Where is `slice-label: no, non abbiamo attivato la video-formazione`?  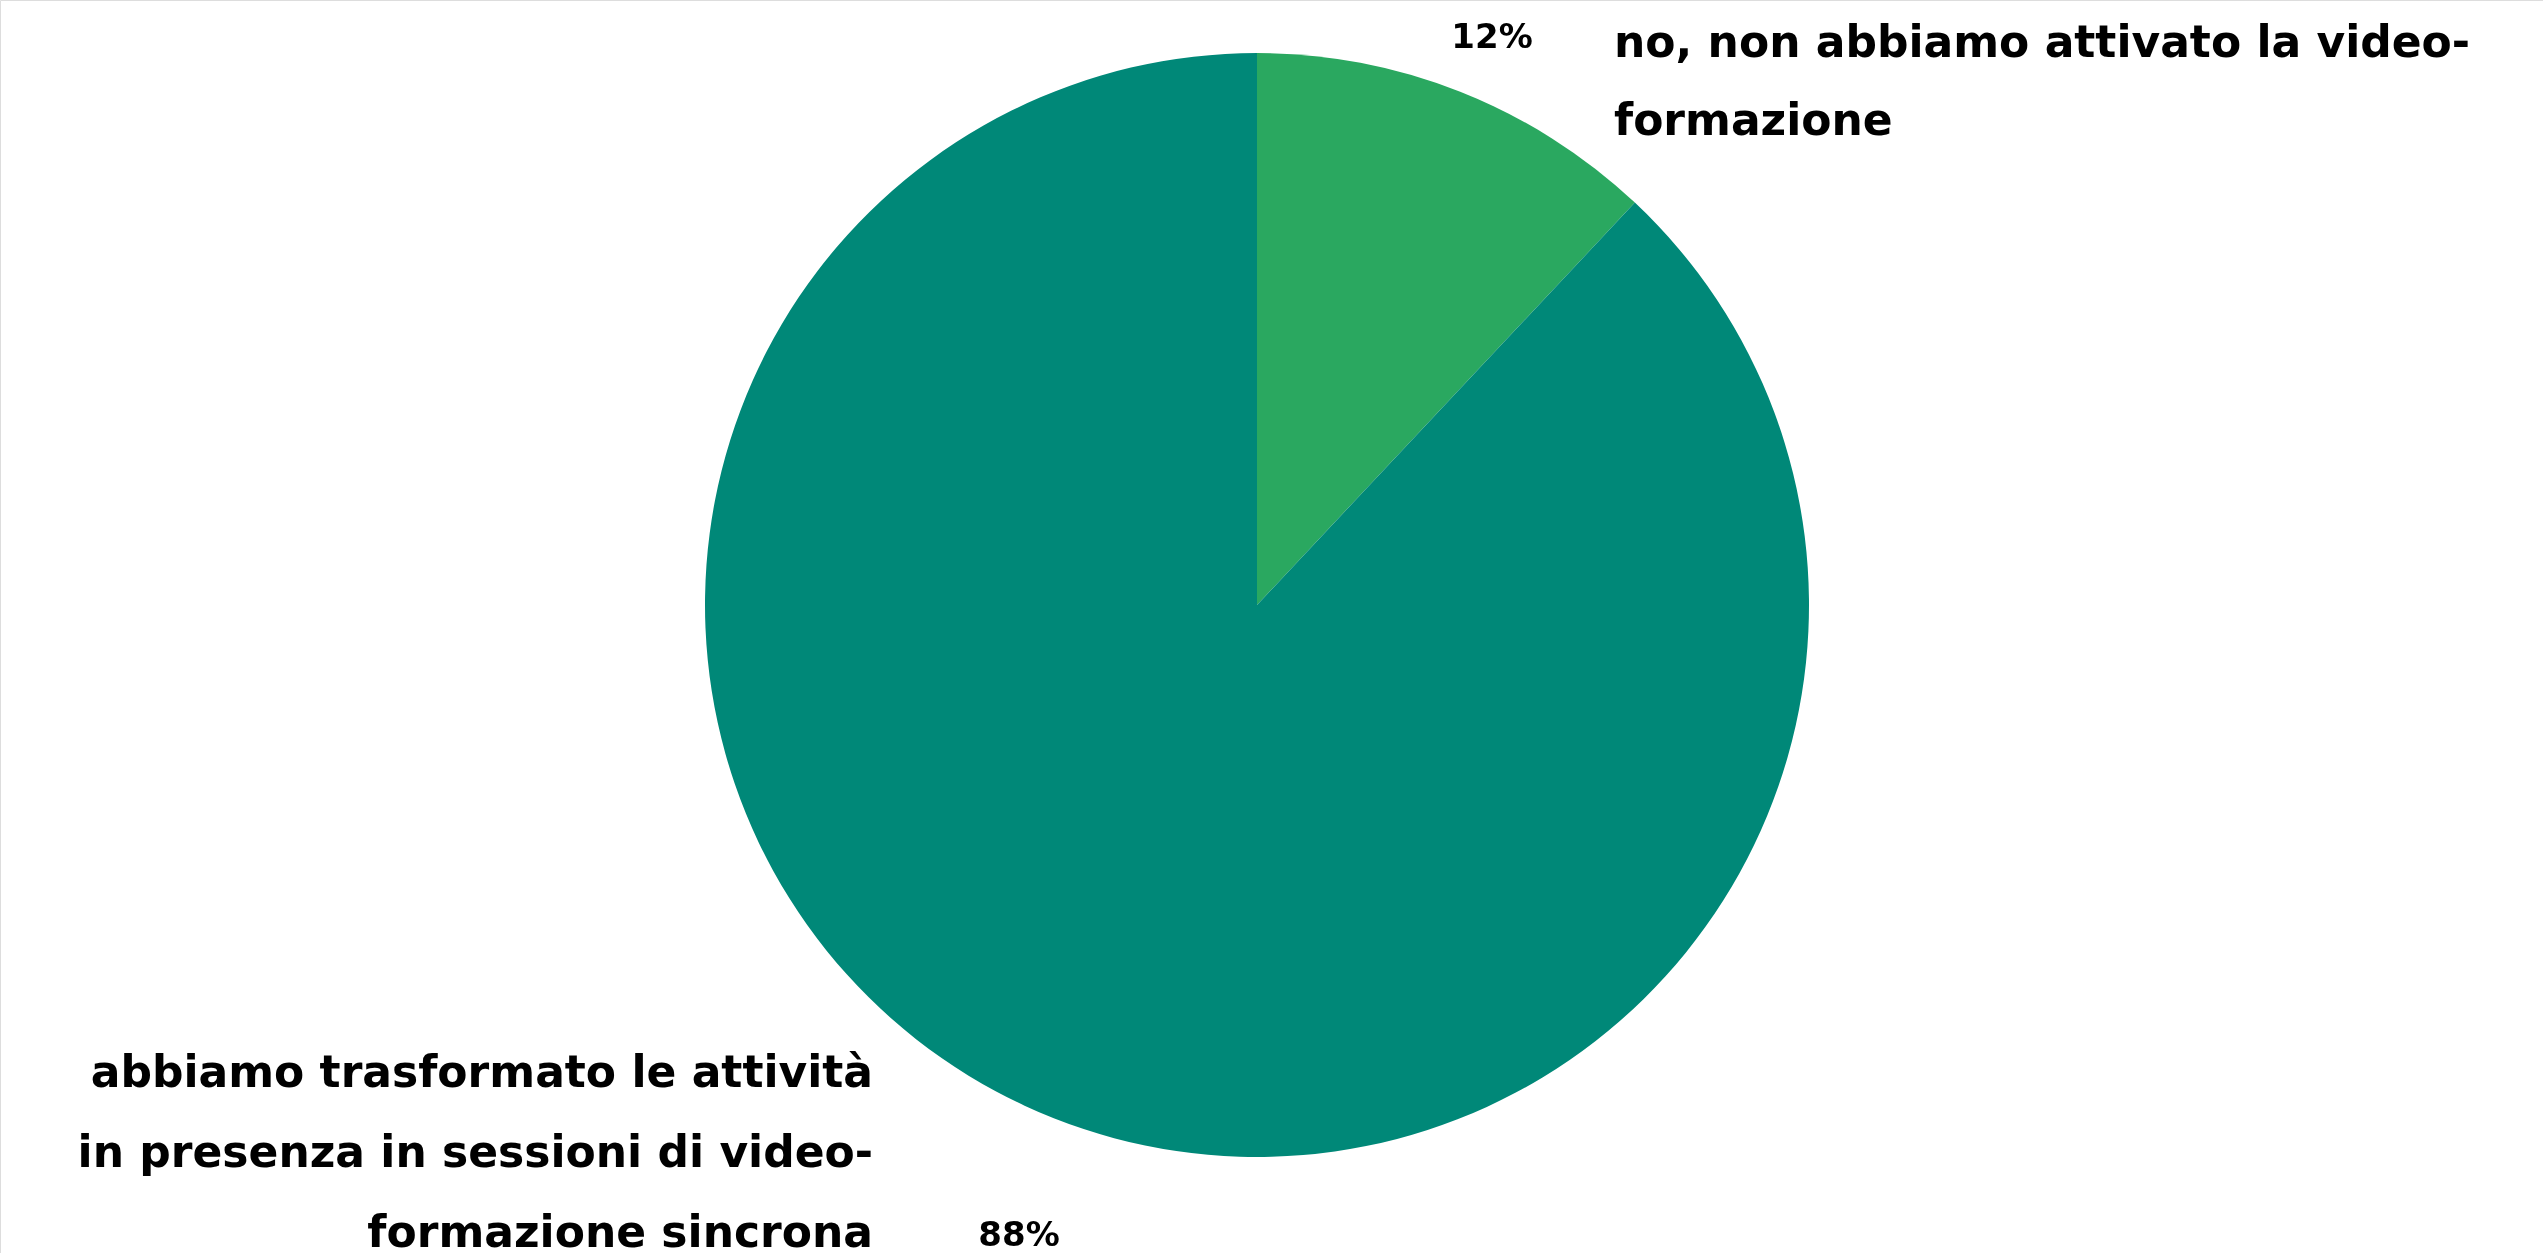
slice-label: no, non abbiamo attivato la video-formazione is located at coordinates (2042, 80).